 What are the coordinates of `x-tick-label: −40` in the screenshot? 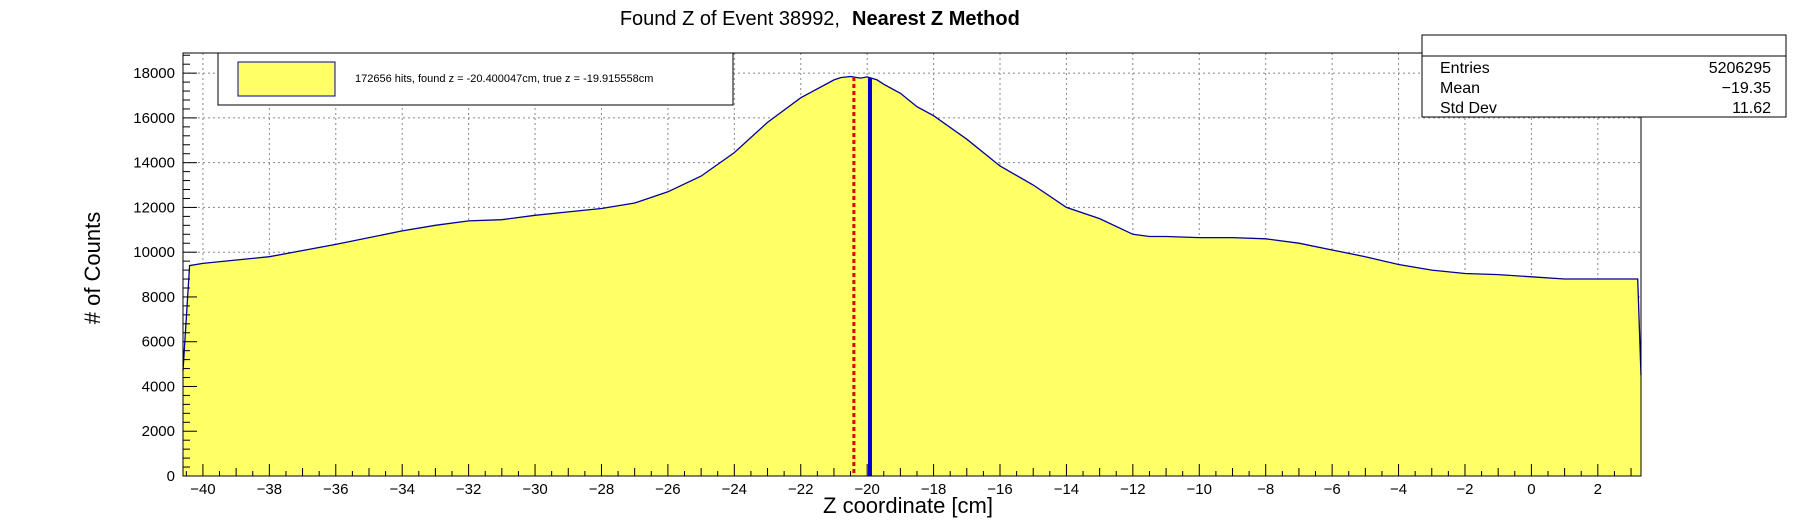 It's located at (202, 489).